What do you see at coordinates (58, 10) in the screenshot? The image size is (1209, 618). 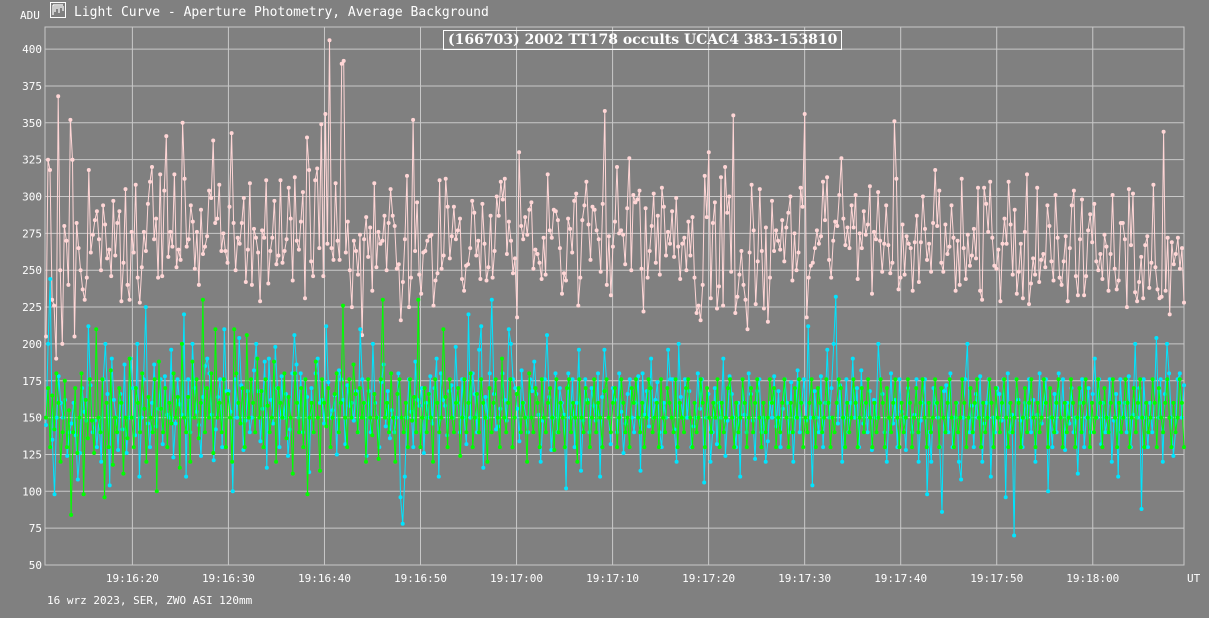 I see `light-curve-app-icon` at bounding box center [58, 10].